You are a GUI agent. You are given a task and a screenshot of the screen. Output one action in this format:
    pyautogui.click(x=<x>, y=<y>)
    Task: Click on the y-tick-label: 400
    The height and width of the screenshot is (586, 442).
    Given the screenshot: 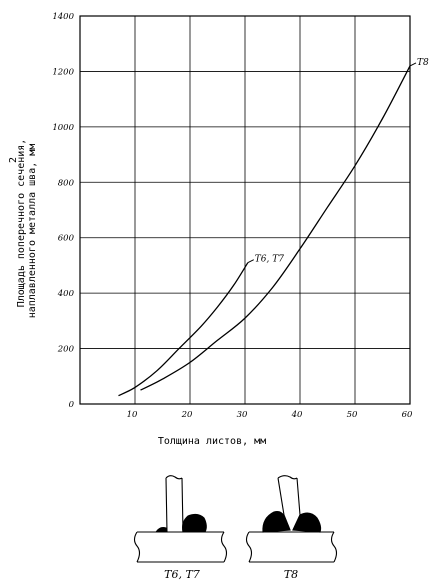 What is the action you would take?
    pyautogui.click(x=66, y=294)
    